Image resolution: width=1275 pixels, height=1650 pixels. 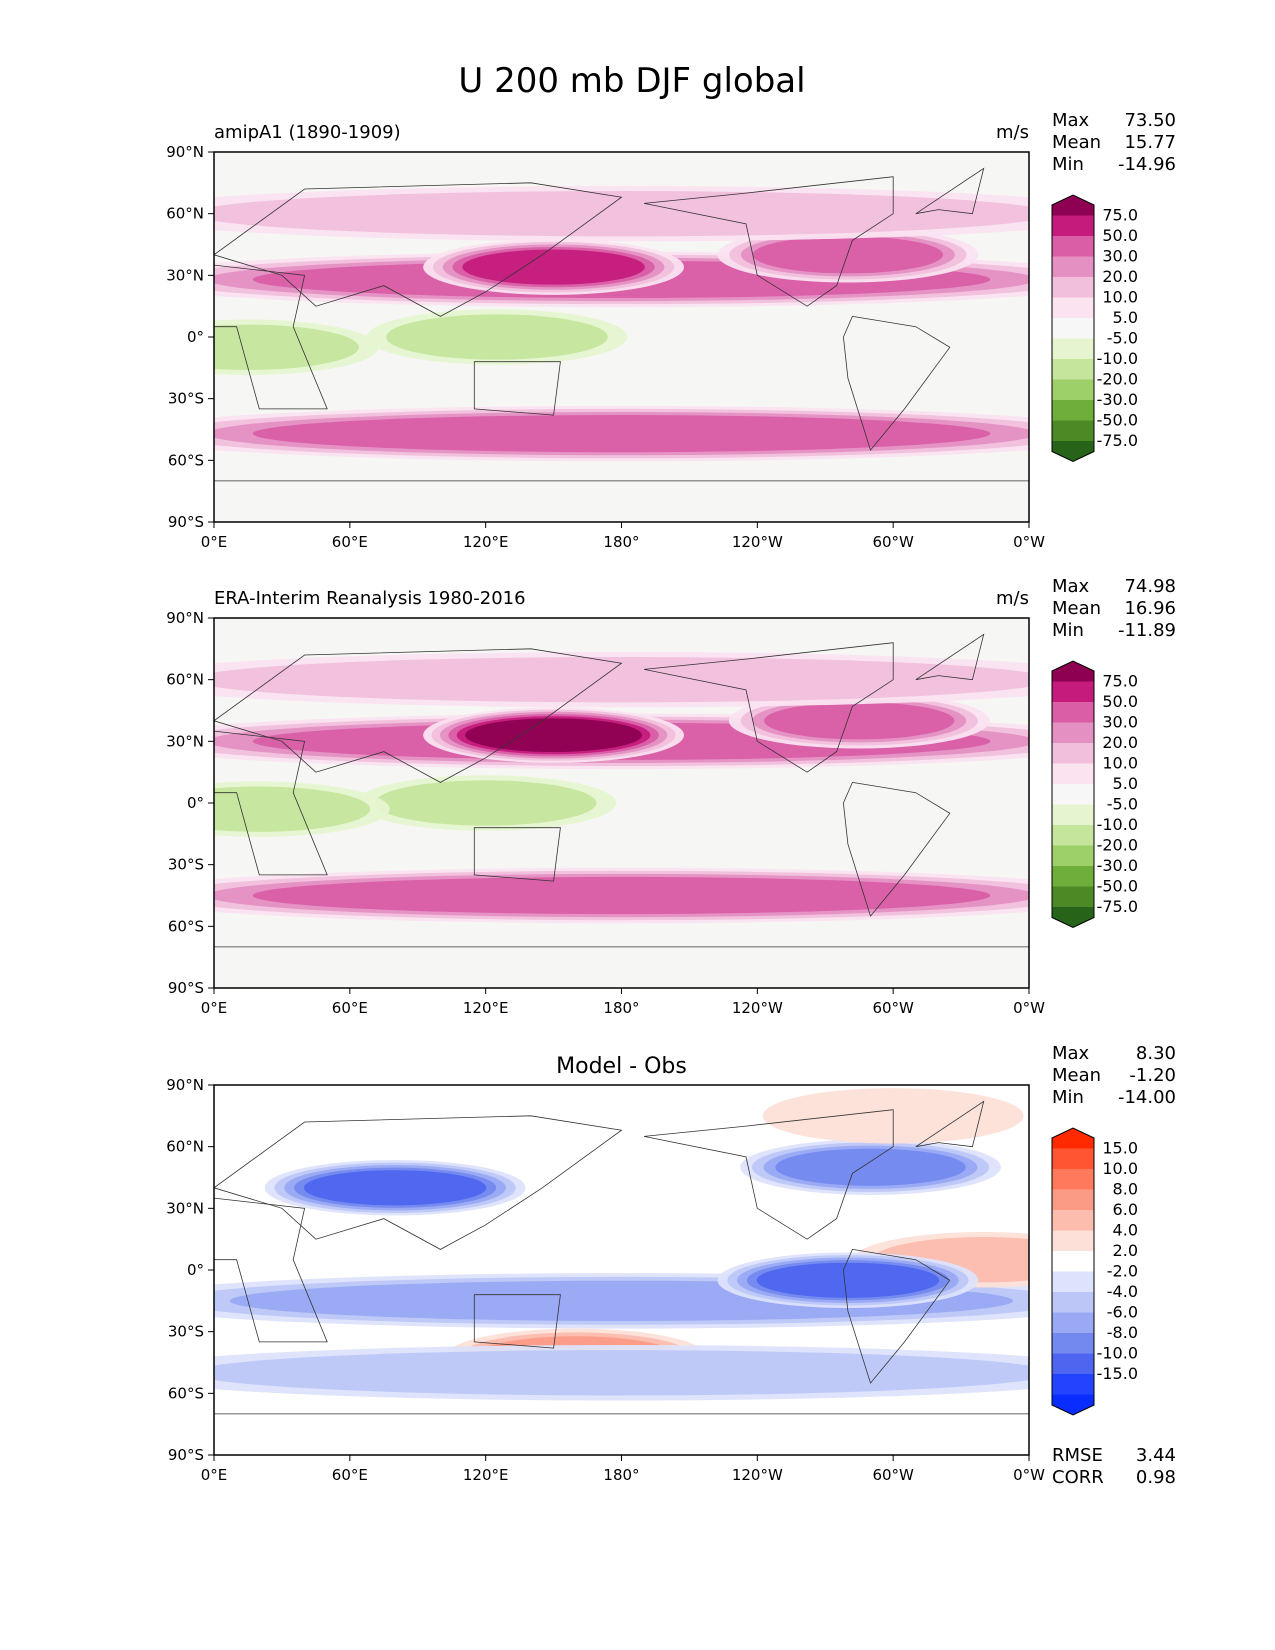 What do you see at coordinates (1117, 845) in the screenshot?
I see `colorbar-label: -20.0` at bounding box center [1117, 845].